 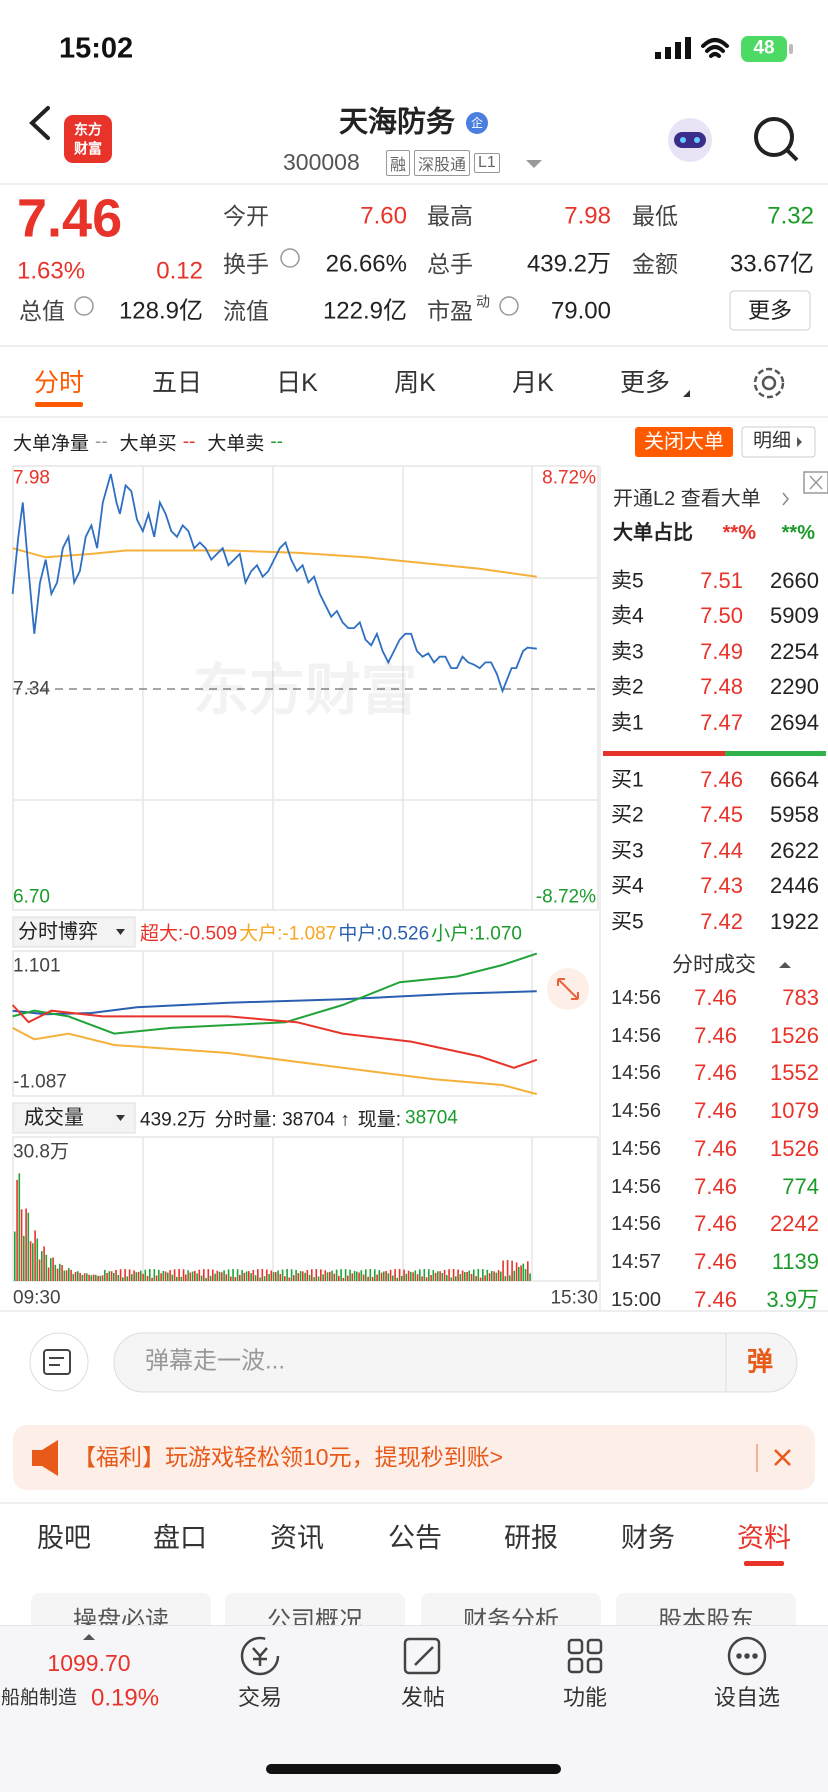 I want to click on sub-tab: 操盘必读, so click(x=121, y=1609).